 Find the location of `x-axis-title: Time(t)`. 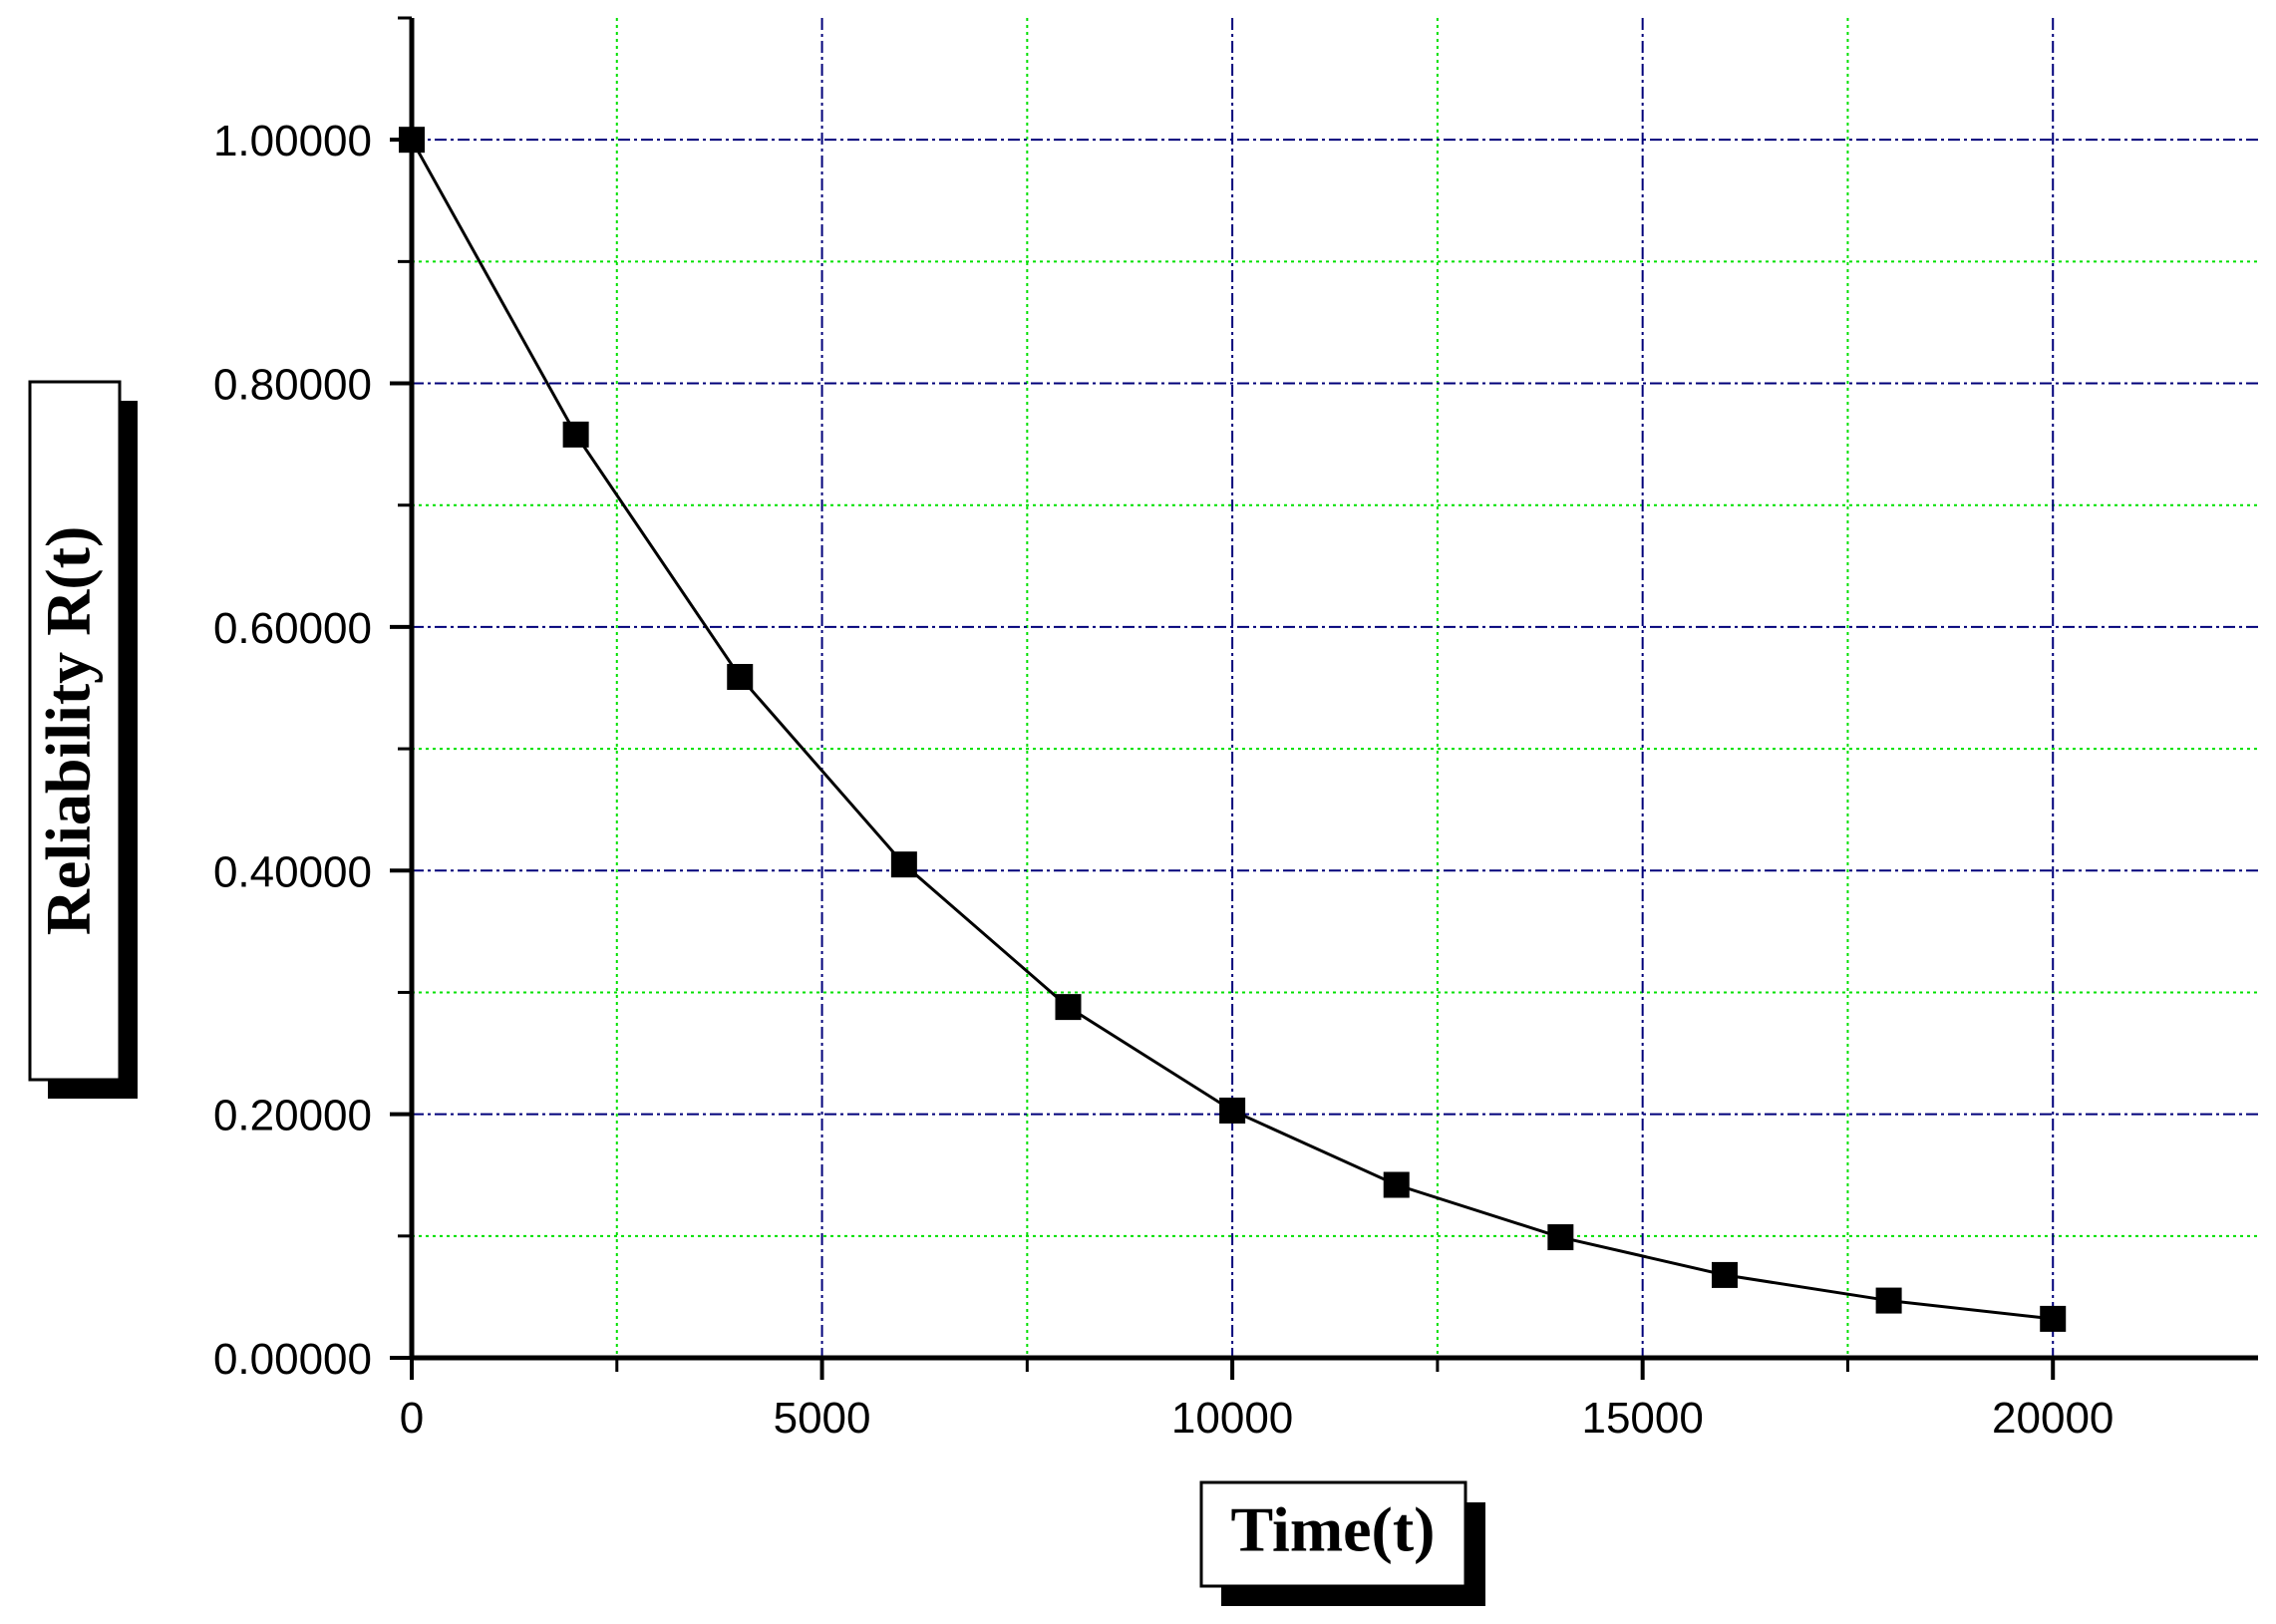

x-axis-title: Time(t) is located at coordinates (1333, 1530).